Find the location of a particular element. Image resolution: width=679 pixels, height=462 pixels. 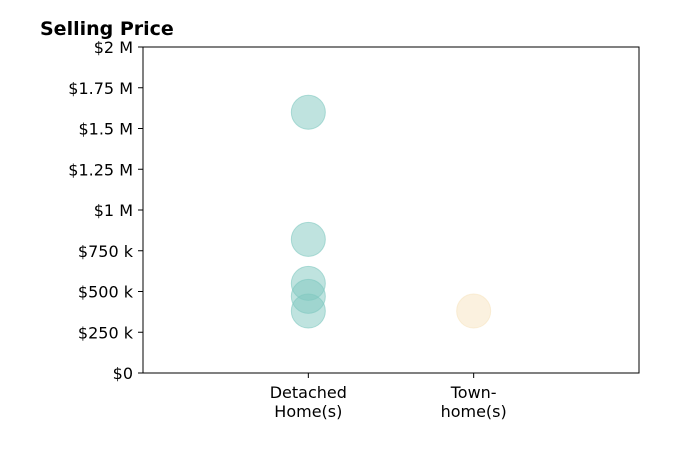

x-tick-label: Detached is located at coordinates (308, 392).